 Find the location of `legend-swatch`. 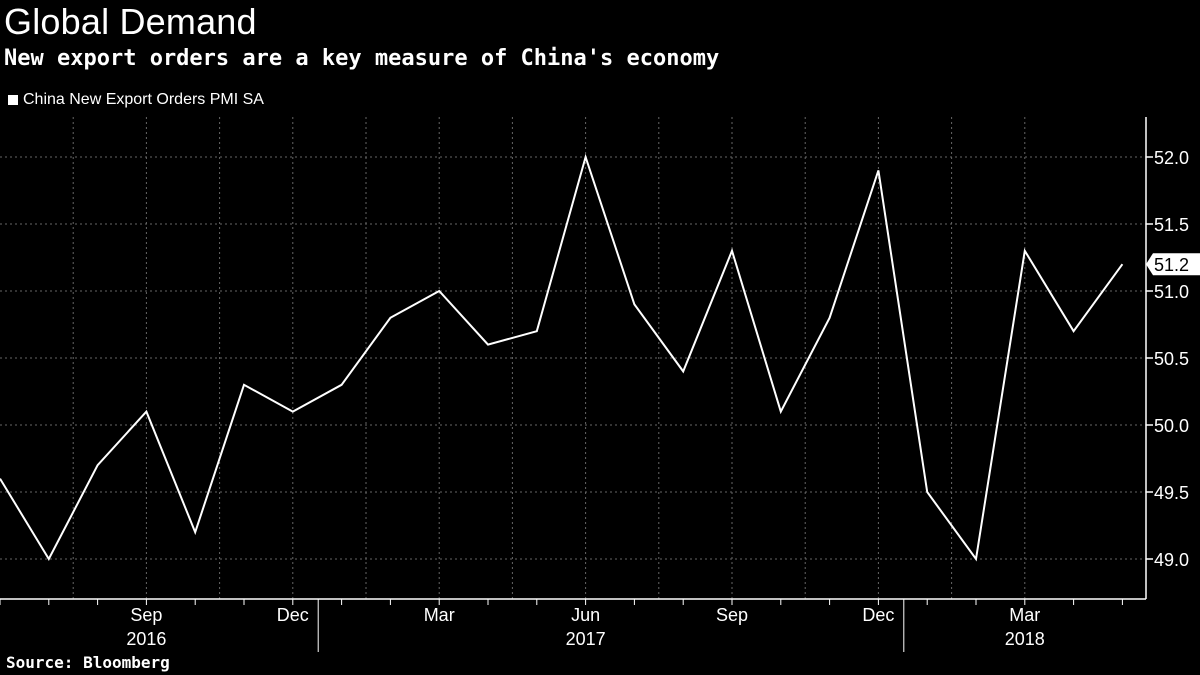

legend-swatch is located at coordinates (13, 100).